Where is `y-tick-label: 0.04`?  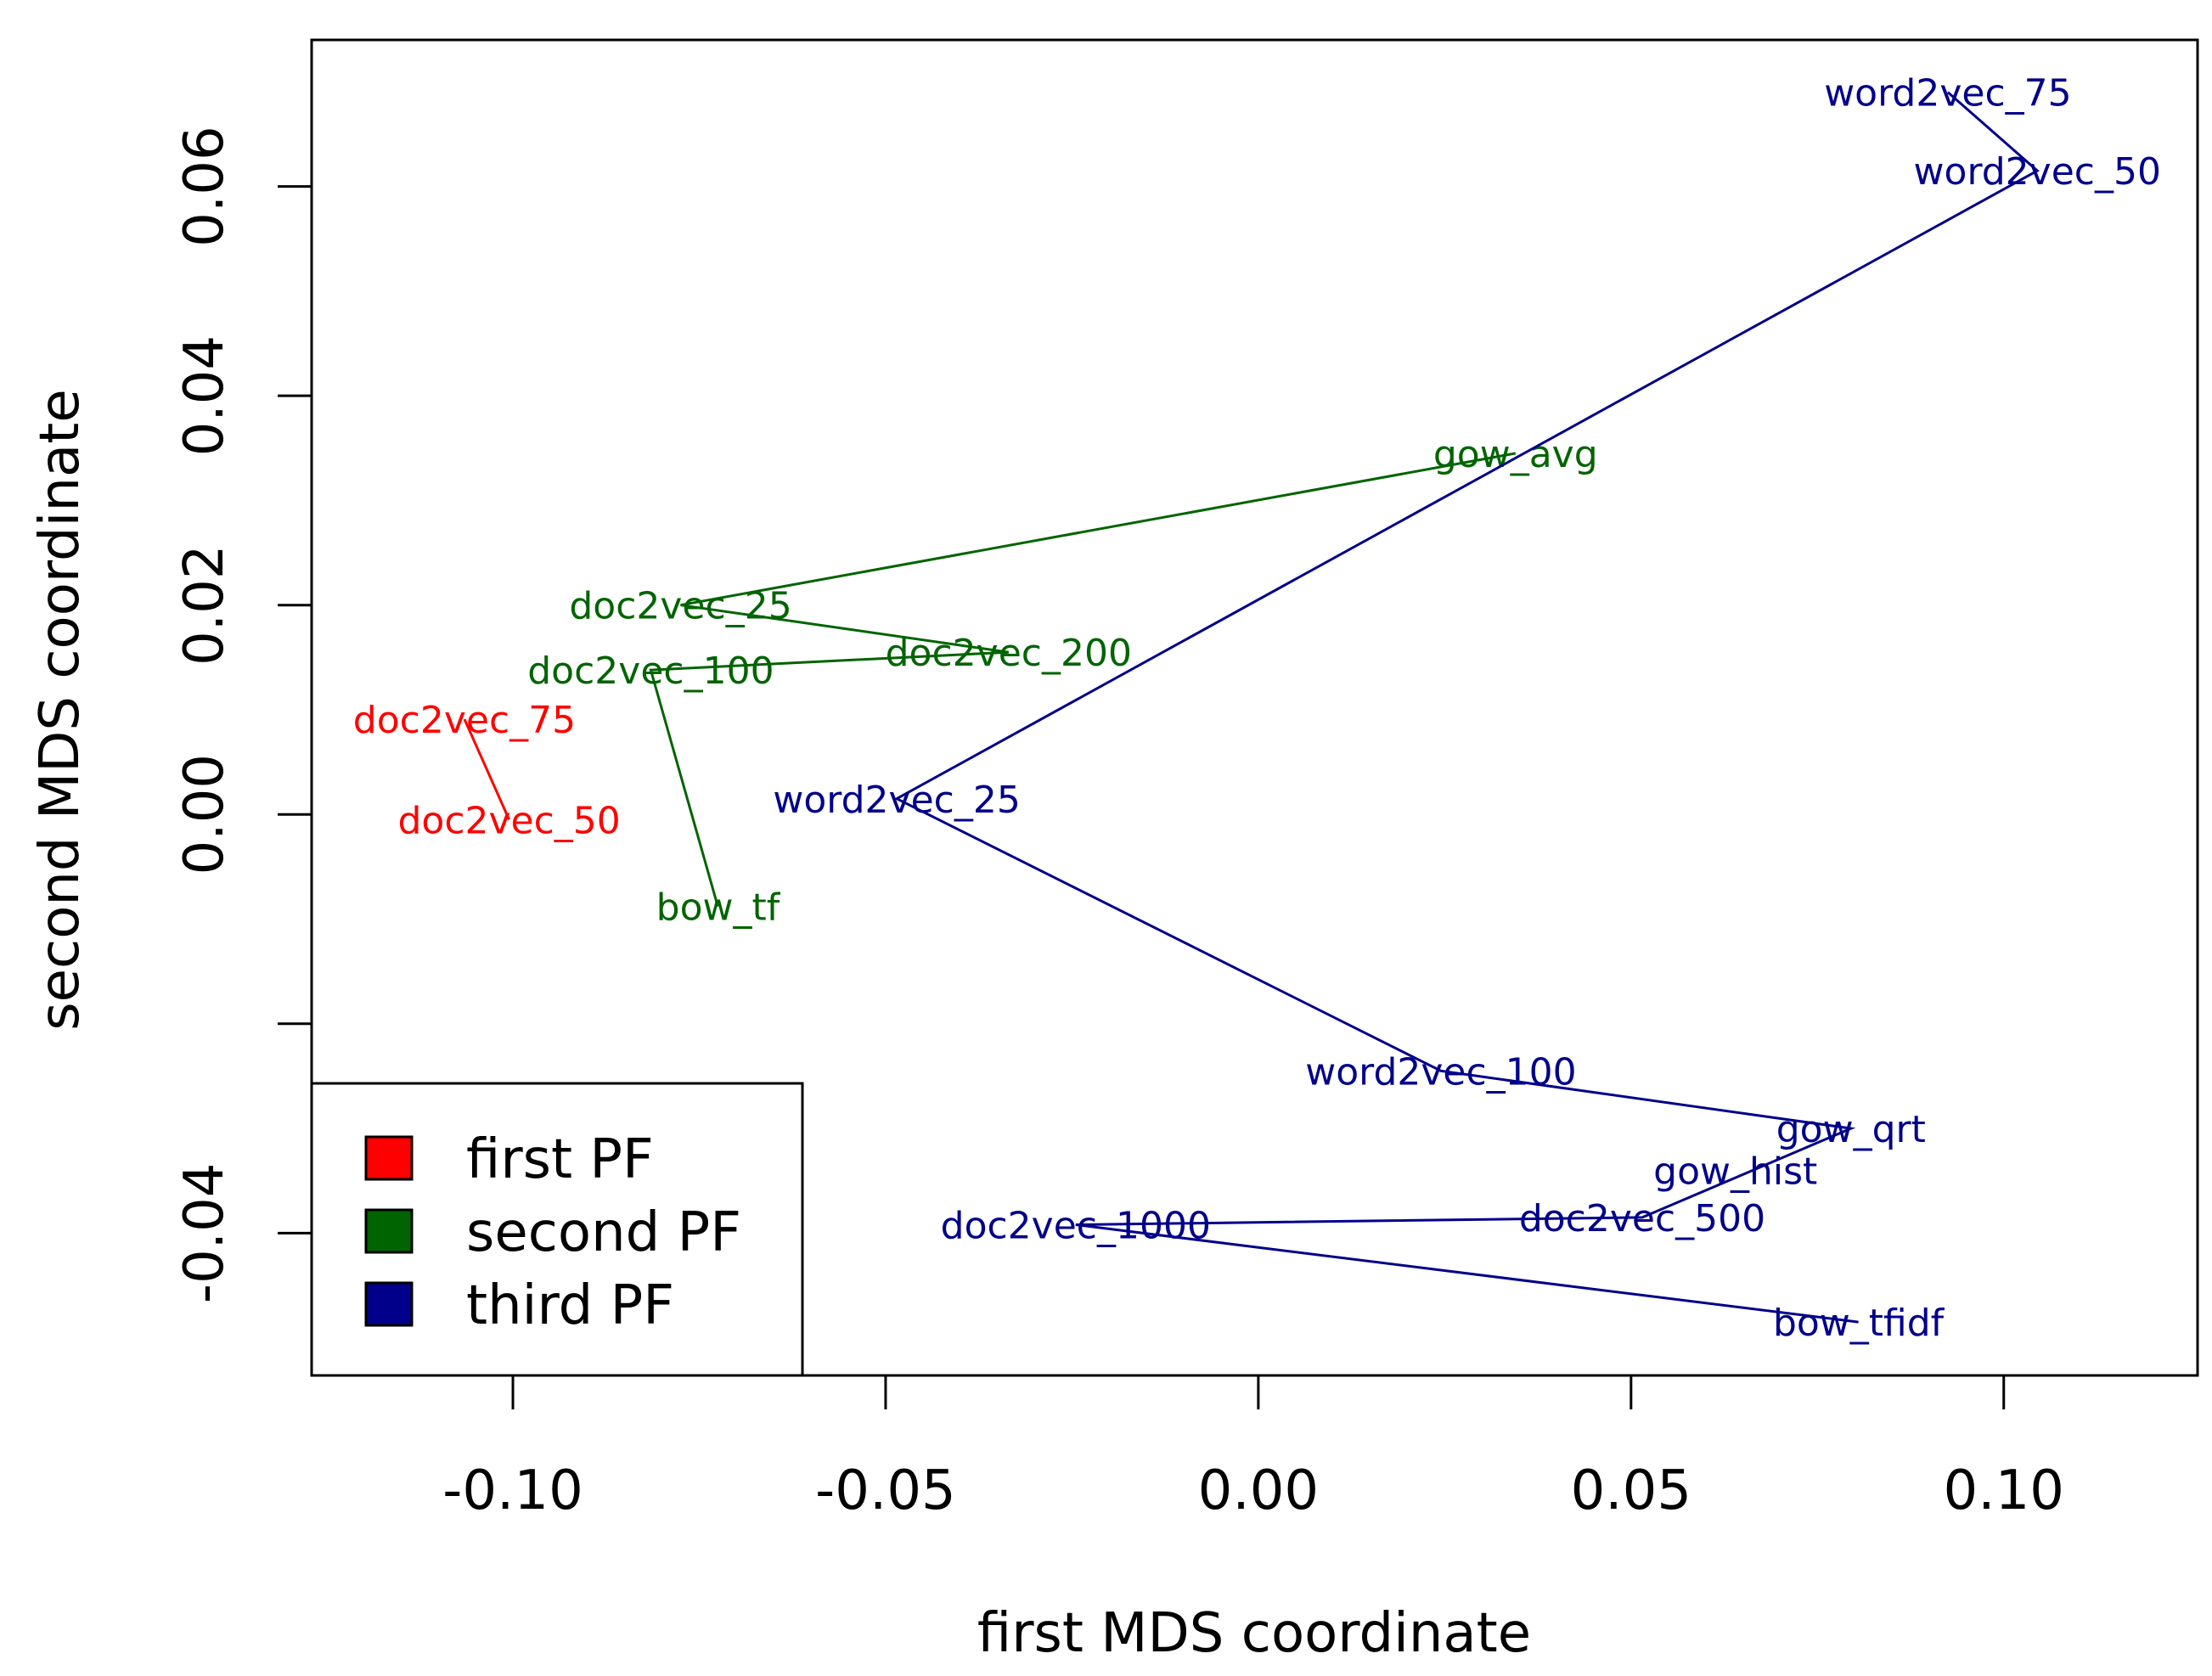 y-tick-label: 0.04 is located at coordinates (204, 396).